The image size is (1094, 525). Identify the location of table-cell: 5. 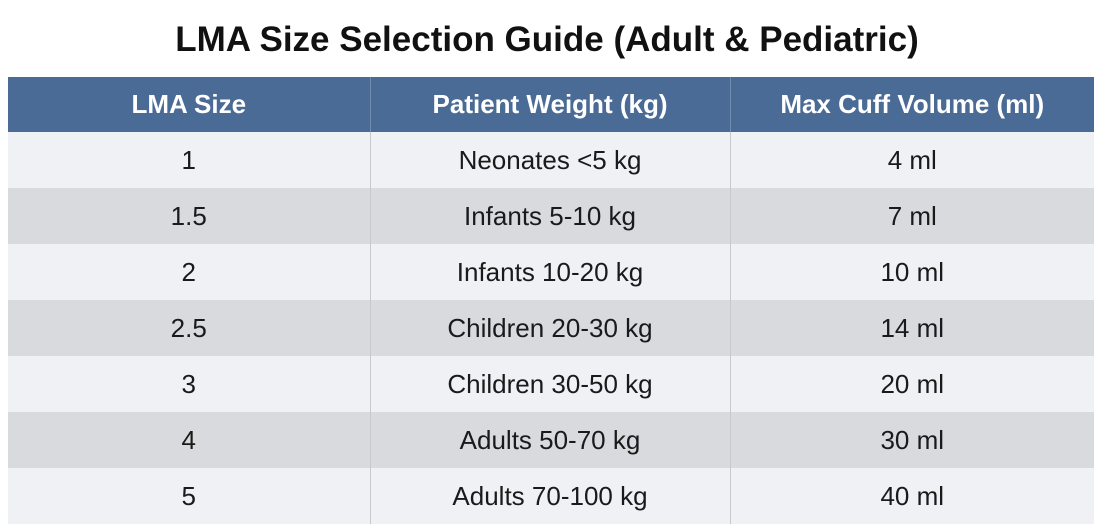
(189, 496).